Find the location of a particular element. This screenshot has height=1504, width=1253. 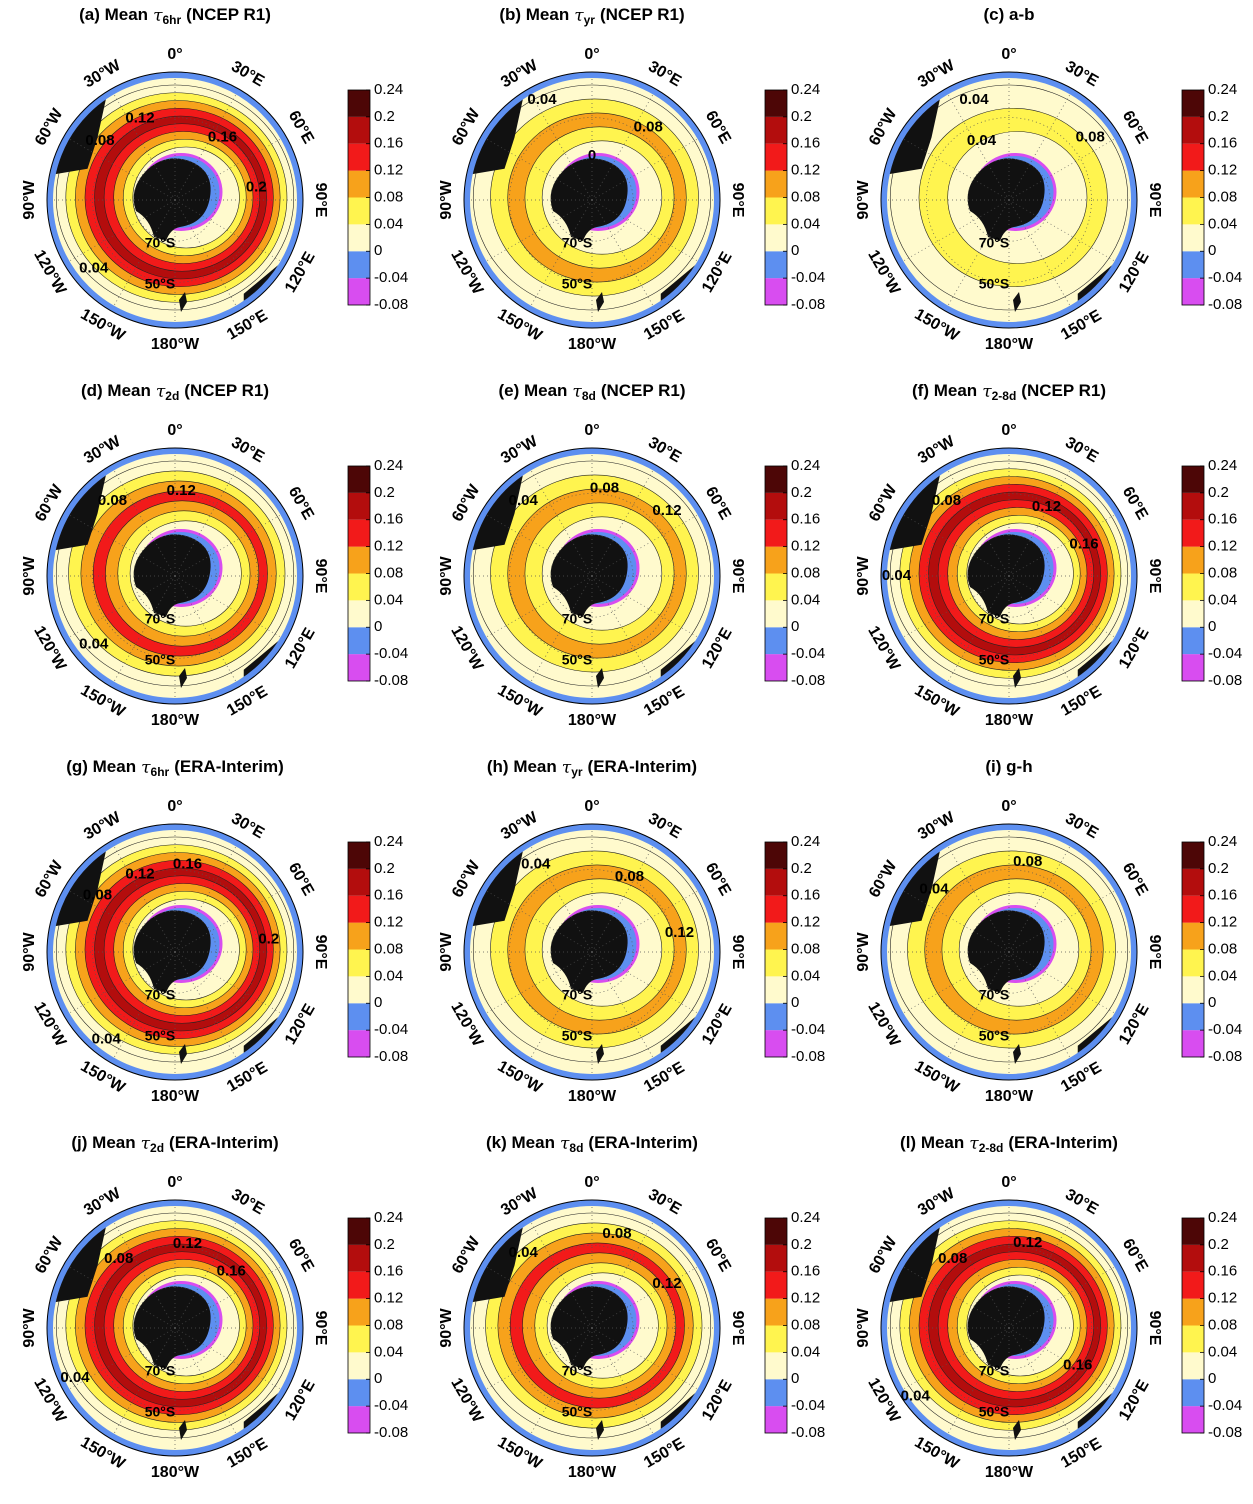

colorbar-tick-label: 0.08 is located at coordinates (388, 948).